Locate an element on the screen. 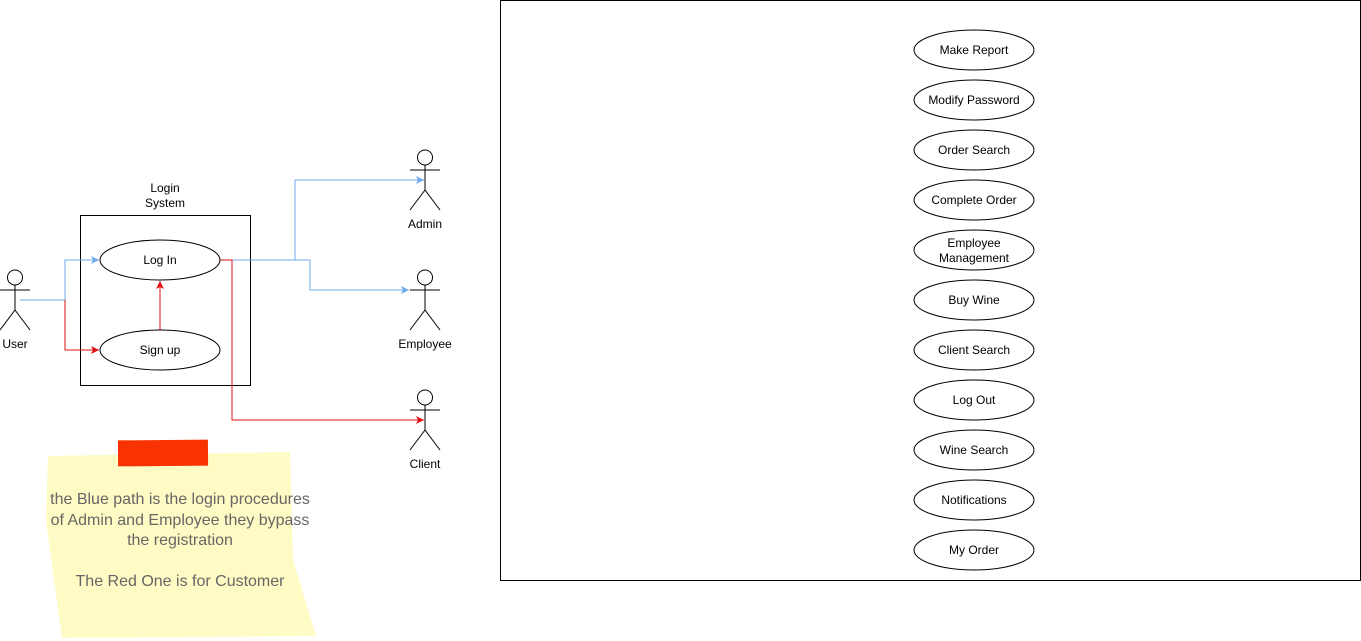  actor-client: Client is located at coordinates (425, 430).